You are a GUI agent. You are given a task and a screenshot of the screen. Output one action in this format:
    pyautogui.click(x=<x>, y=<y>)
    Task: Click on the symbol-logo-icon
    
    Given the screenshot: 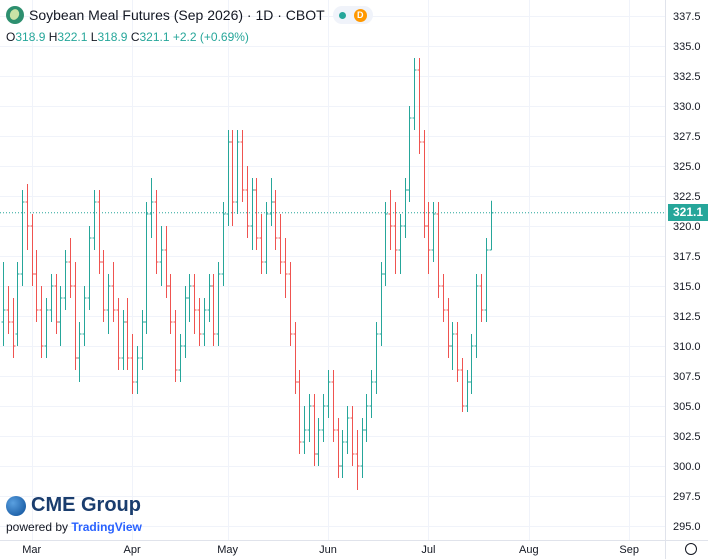 What is the action you would take?
    pyautogui.click(x=15, y=15)
    